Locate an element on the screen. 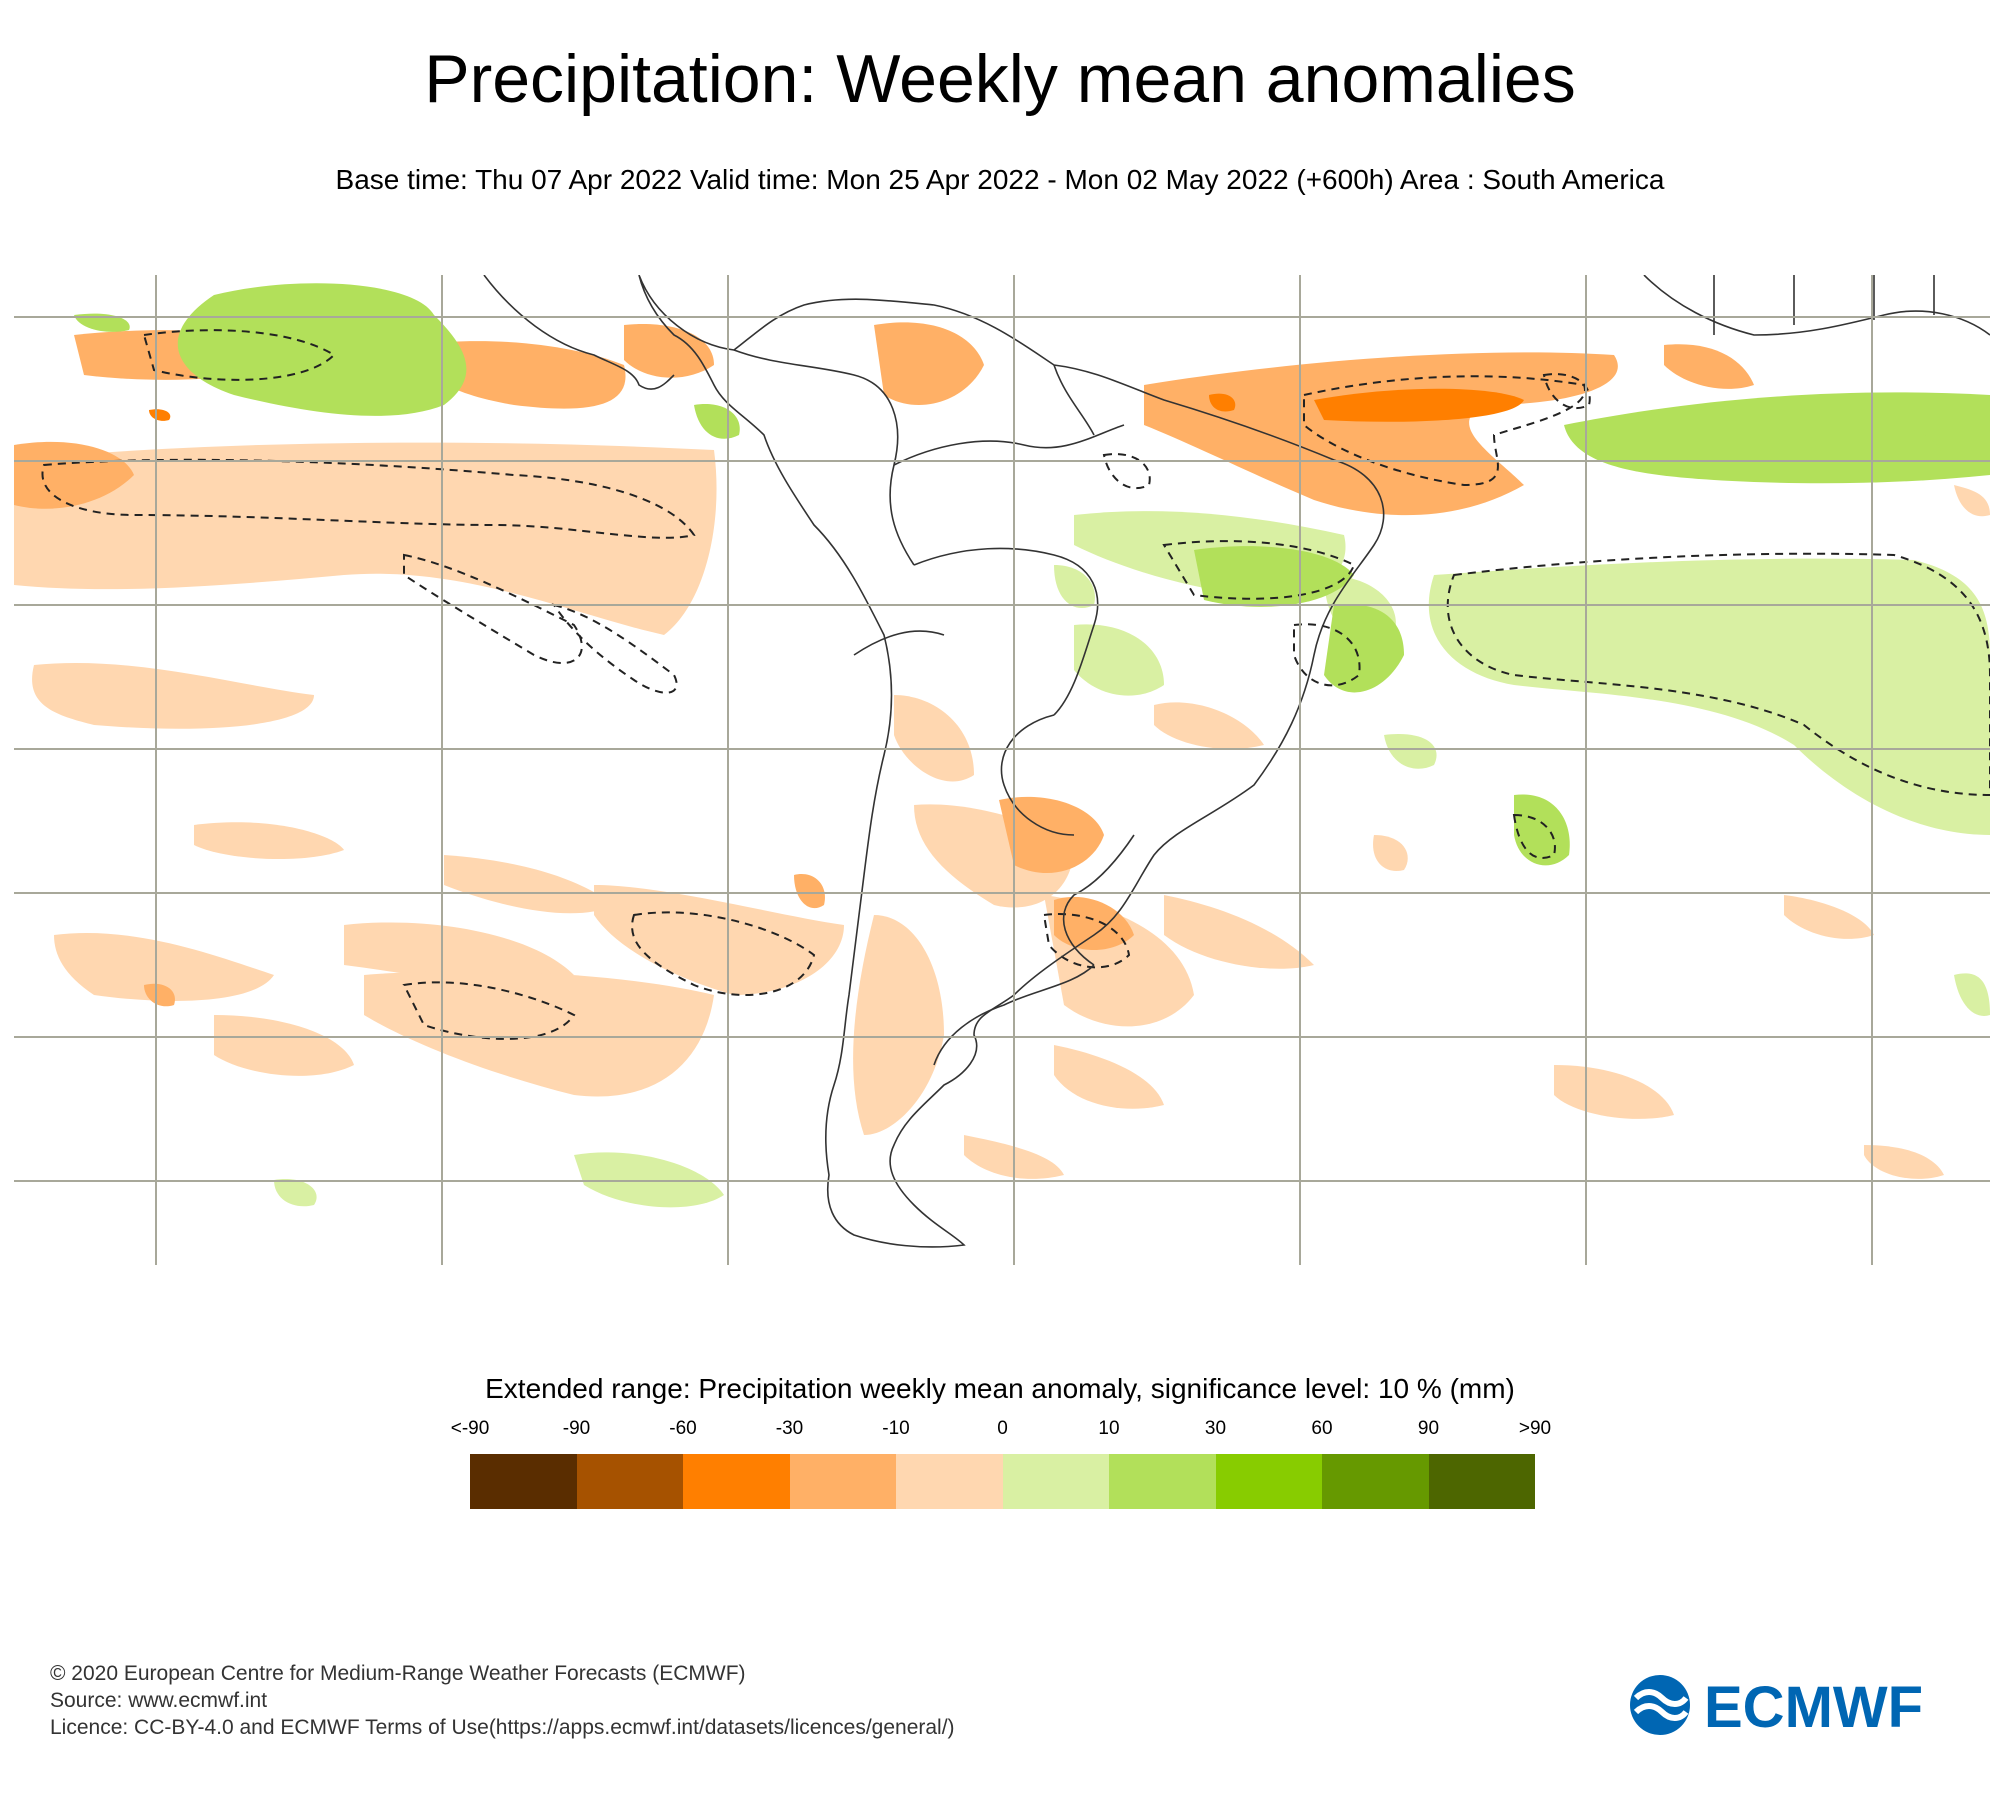  footer-source: Source: www.ecmwf.int is located at coordinates (159, 1700).